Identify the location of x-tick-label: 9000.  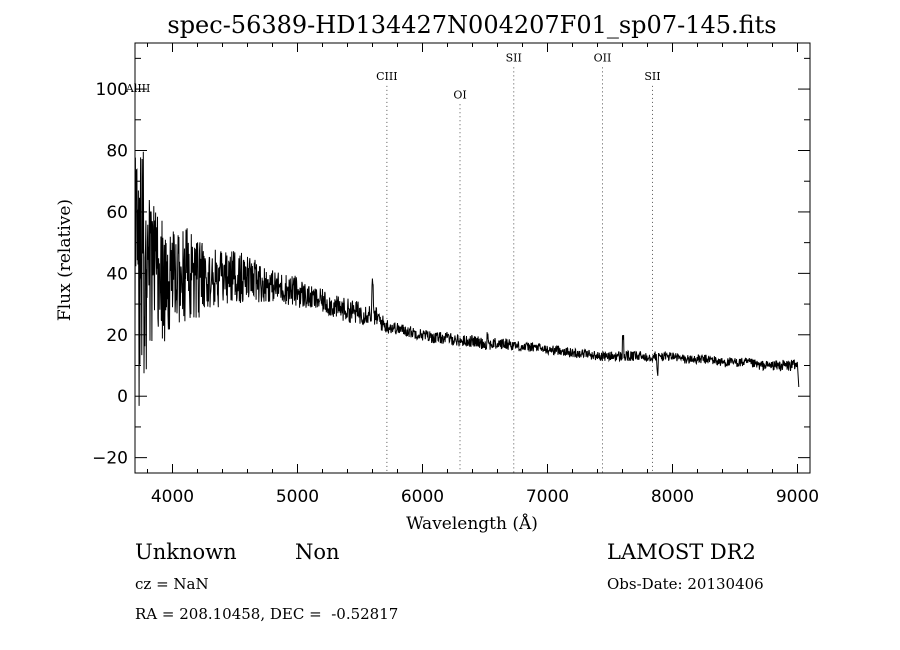
(797, 497).